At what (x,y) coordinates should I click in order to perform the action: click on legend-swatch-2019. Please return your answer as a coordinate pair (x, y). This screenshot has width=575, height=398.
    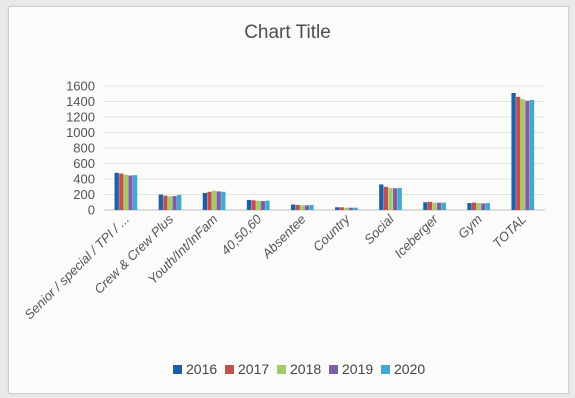
    Looking at the image, I should click on (333, 369).